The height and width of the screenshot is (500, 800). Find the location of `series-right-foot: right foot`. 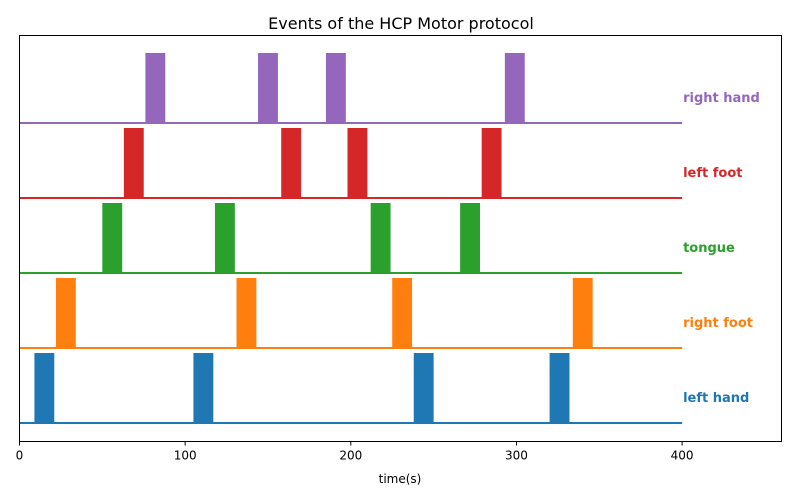

series-right-foot: right foot is located at coordinates (386, 313).